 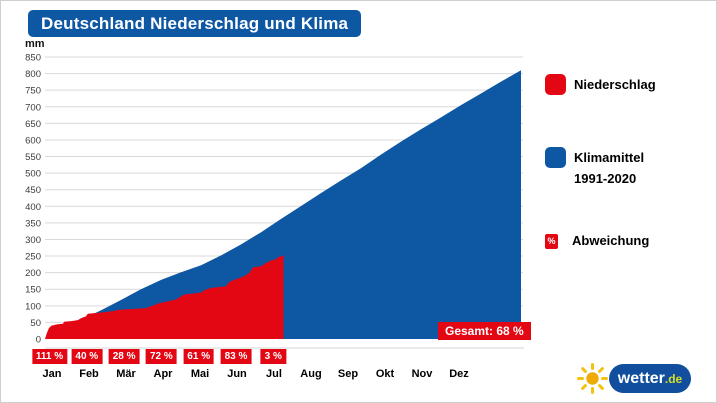 I want to click on y-tick-label: 650, so click(x=33, y=124).